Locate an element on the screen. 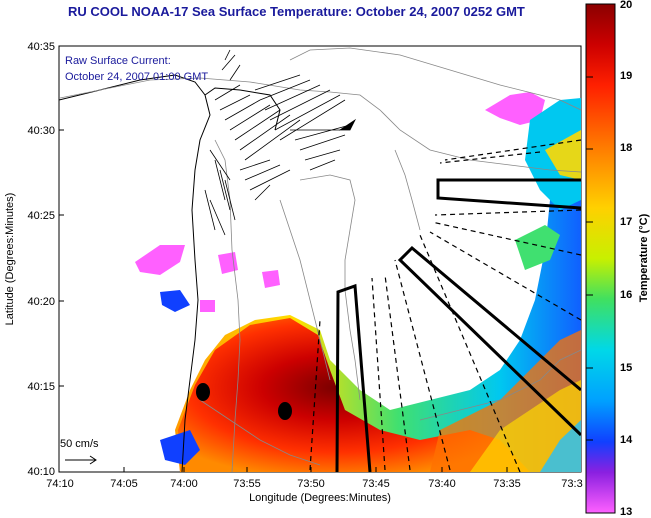 The image size is (651, 518). sst-cyan-band is located at coordinates (560, 446).